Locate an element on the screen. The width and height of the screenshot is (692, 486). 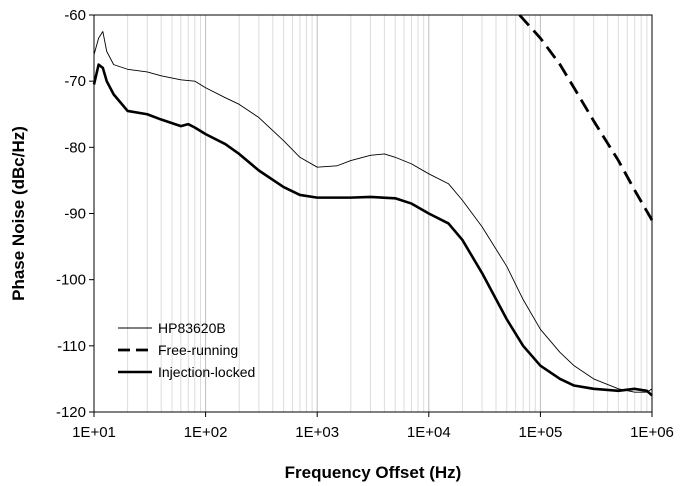
x-tick-label: 1E+04 is located at coordinates (429, 432).